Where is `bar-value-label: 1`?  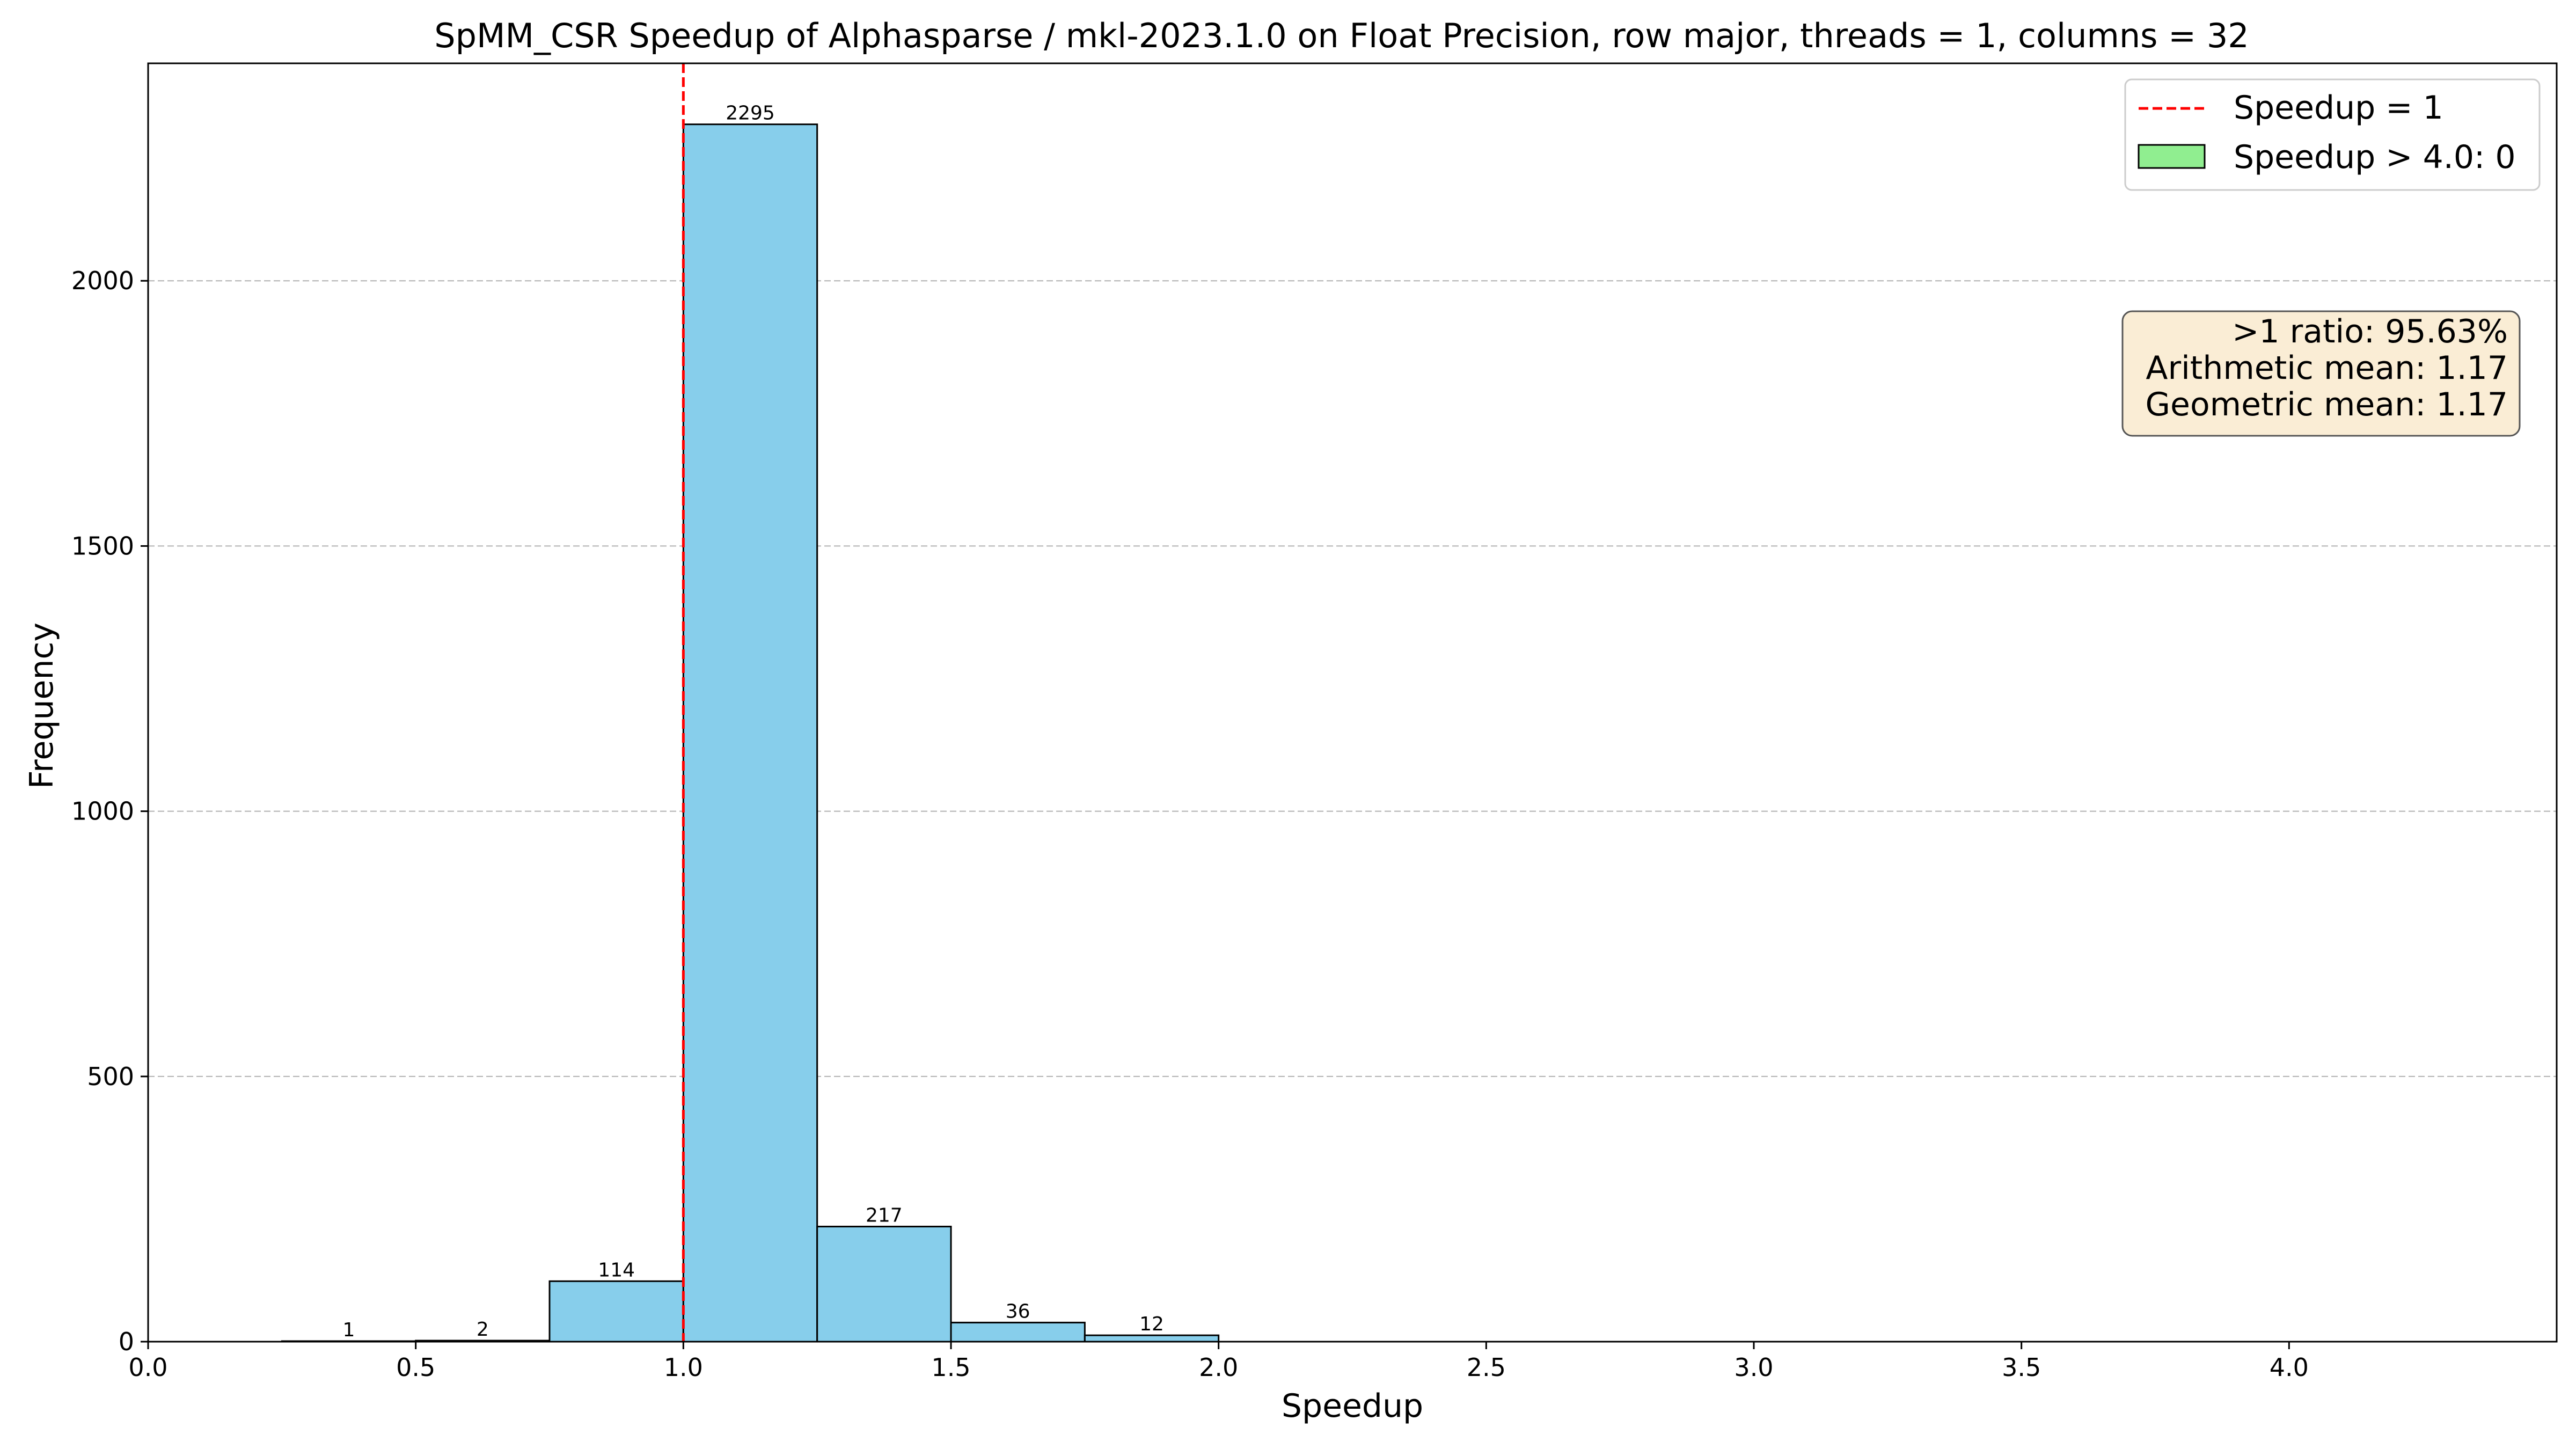
bar-value-label: 1 is located at coordinates (349, 1330).